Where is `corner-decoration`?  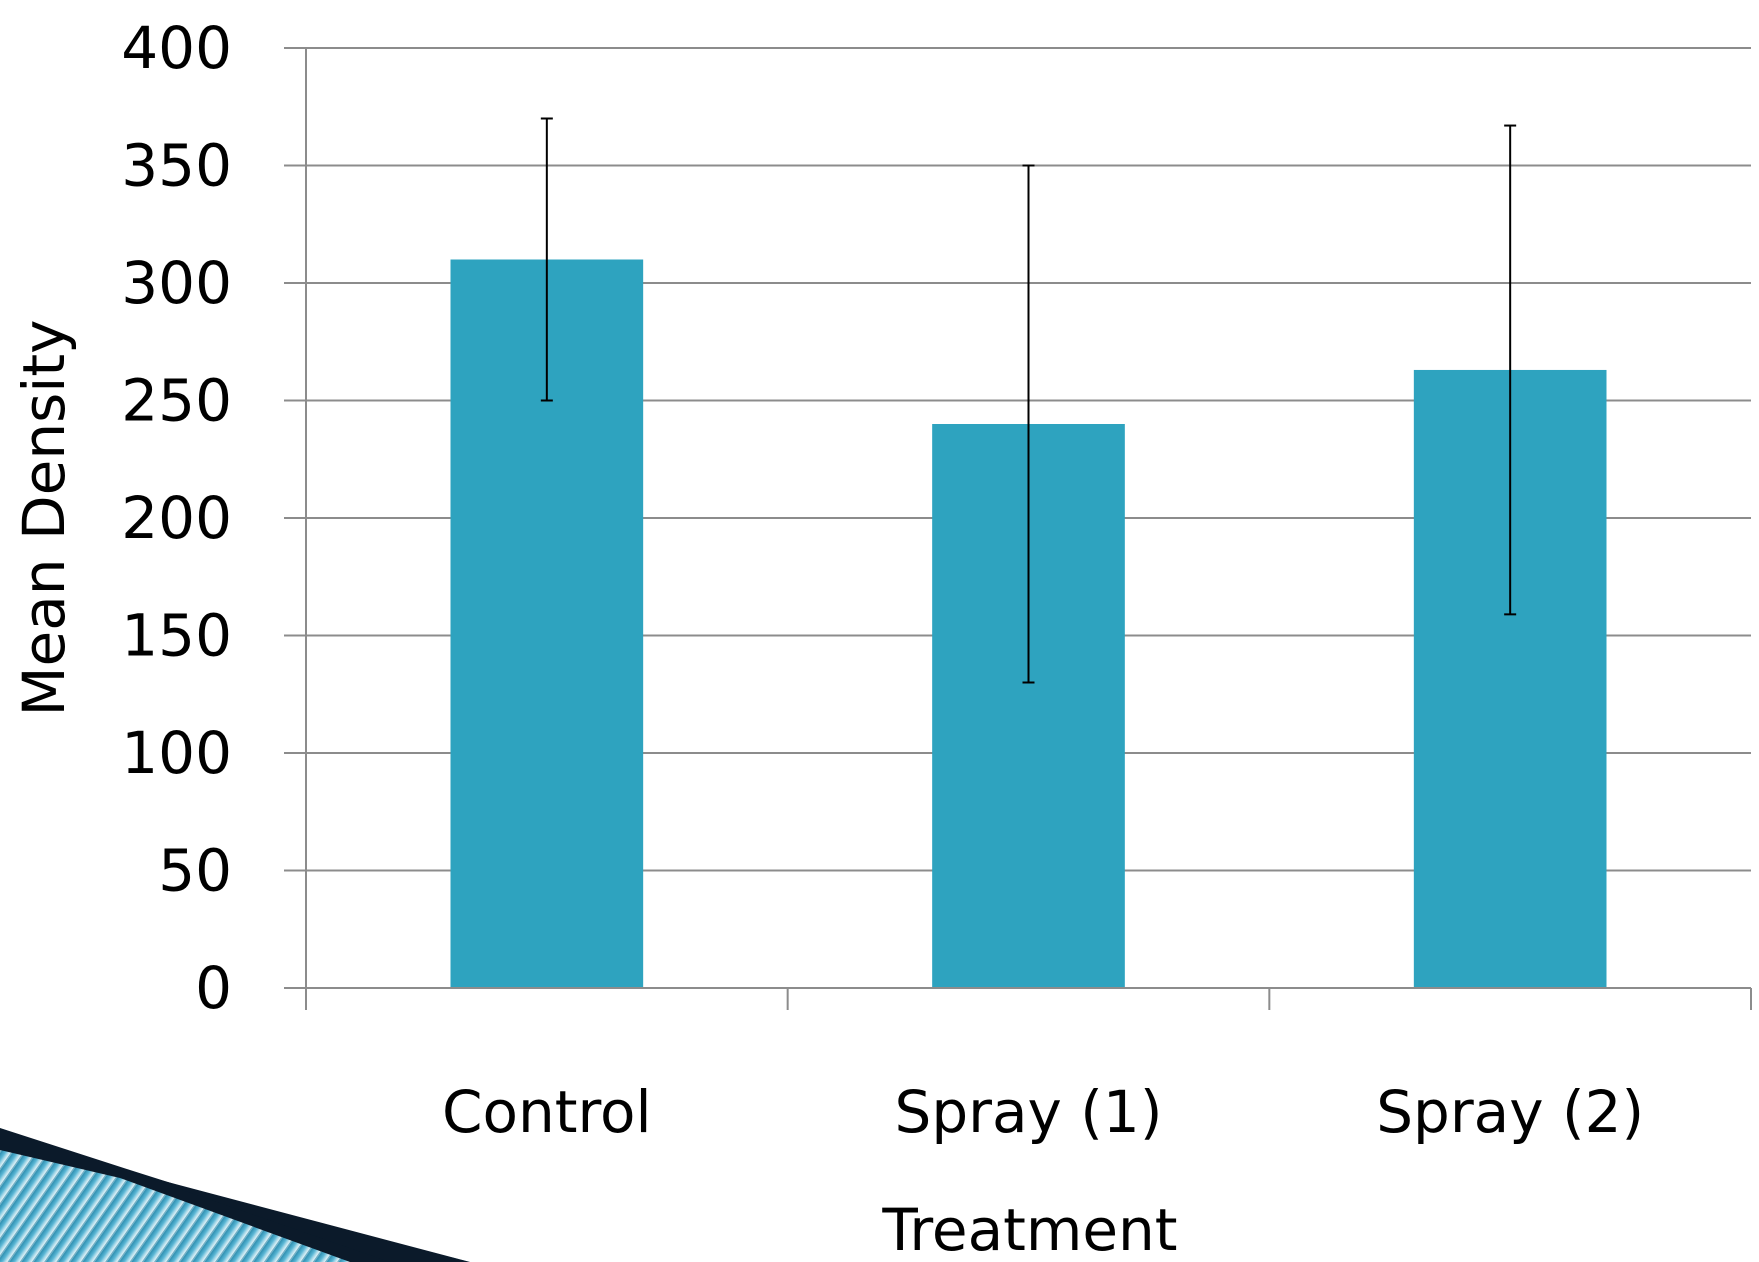 corner-decoration is located at coordinates (235, 1195).